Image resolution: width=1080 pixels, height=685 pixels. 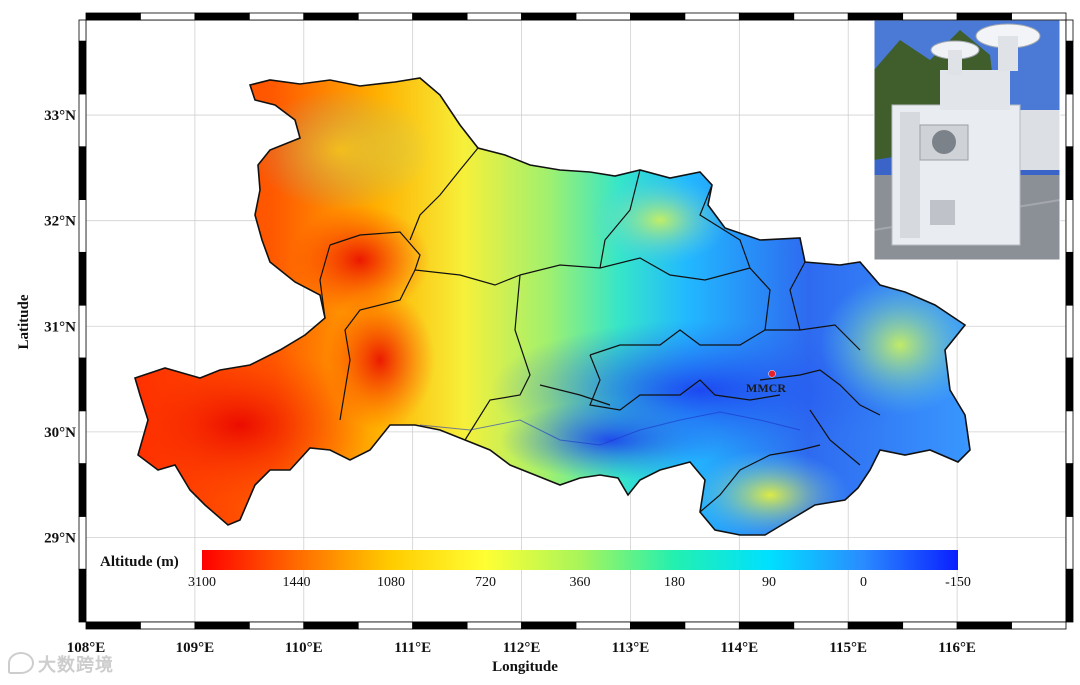 I want to click on lat-tick-label: 30°N, so click(x=60, y=433).